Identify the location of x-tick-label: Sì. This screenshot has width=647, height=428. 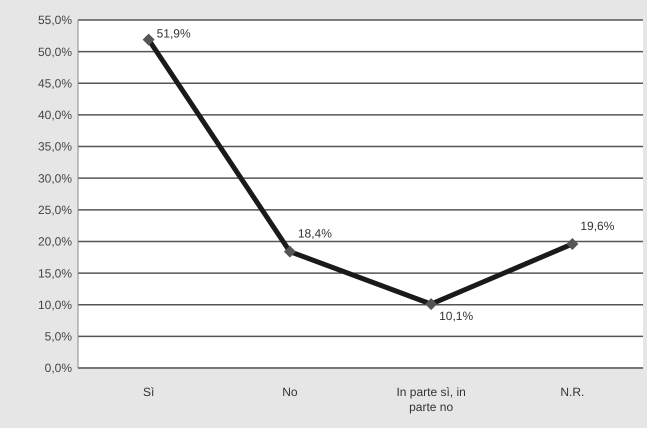
(148, 392).